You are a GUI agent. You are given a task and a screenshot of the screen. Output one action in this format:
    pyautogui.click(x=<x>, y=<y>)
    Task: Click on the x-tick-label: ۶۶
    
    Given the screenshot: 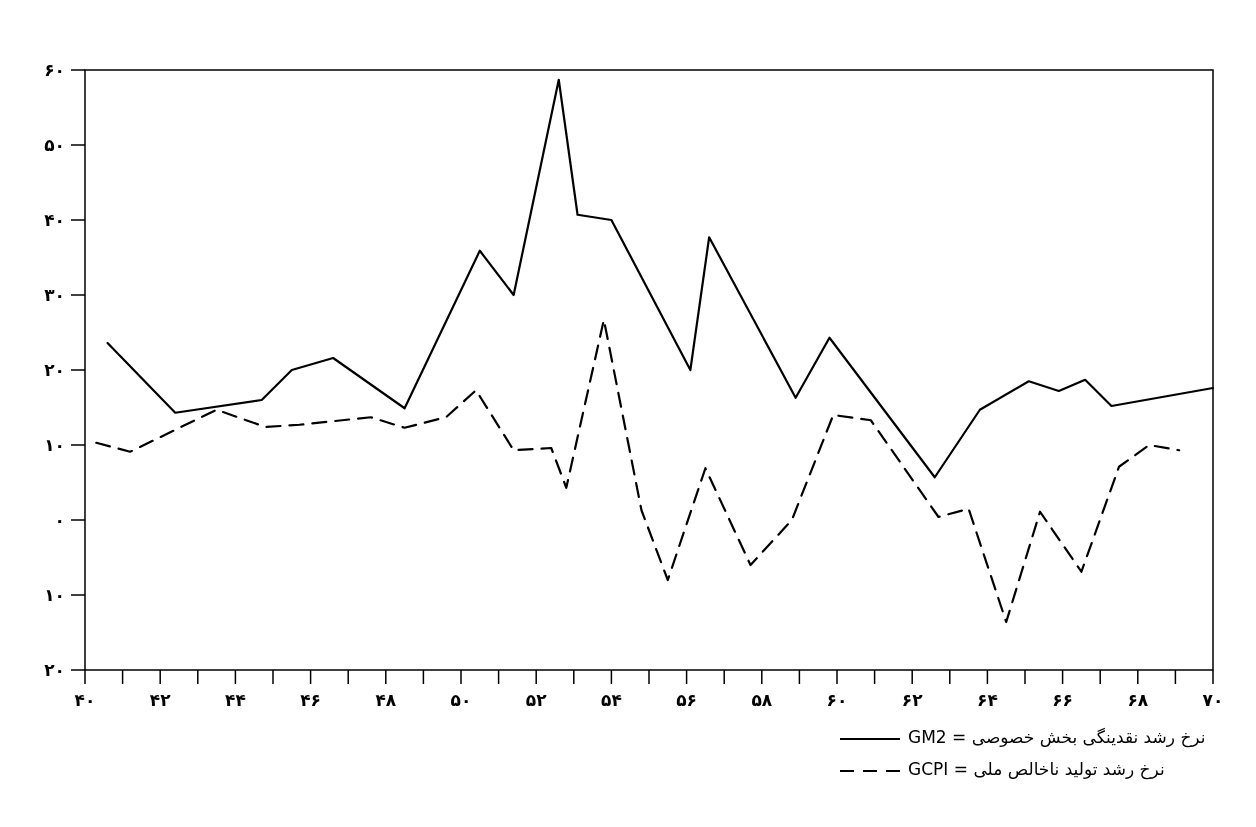 What is the action you would take?
    pyautogui.click(x=1062, y=700)
    